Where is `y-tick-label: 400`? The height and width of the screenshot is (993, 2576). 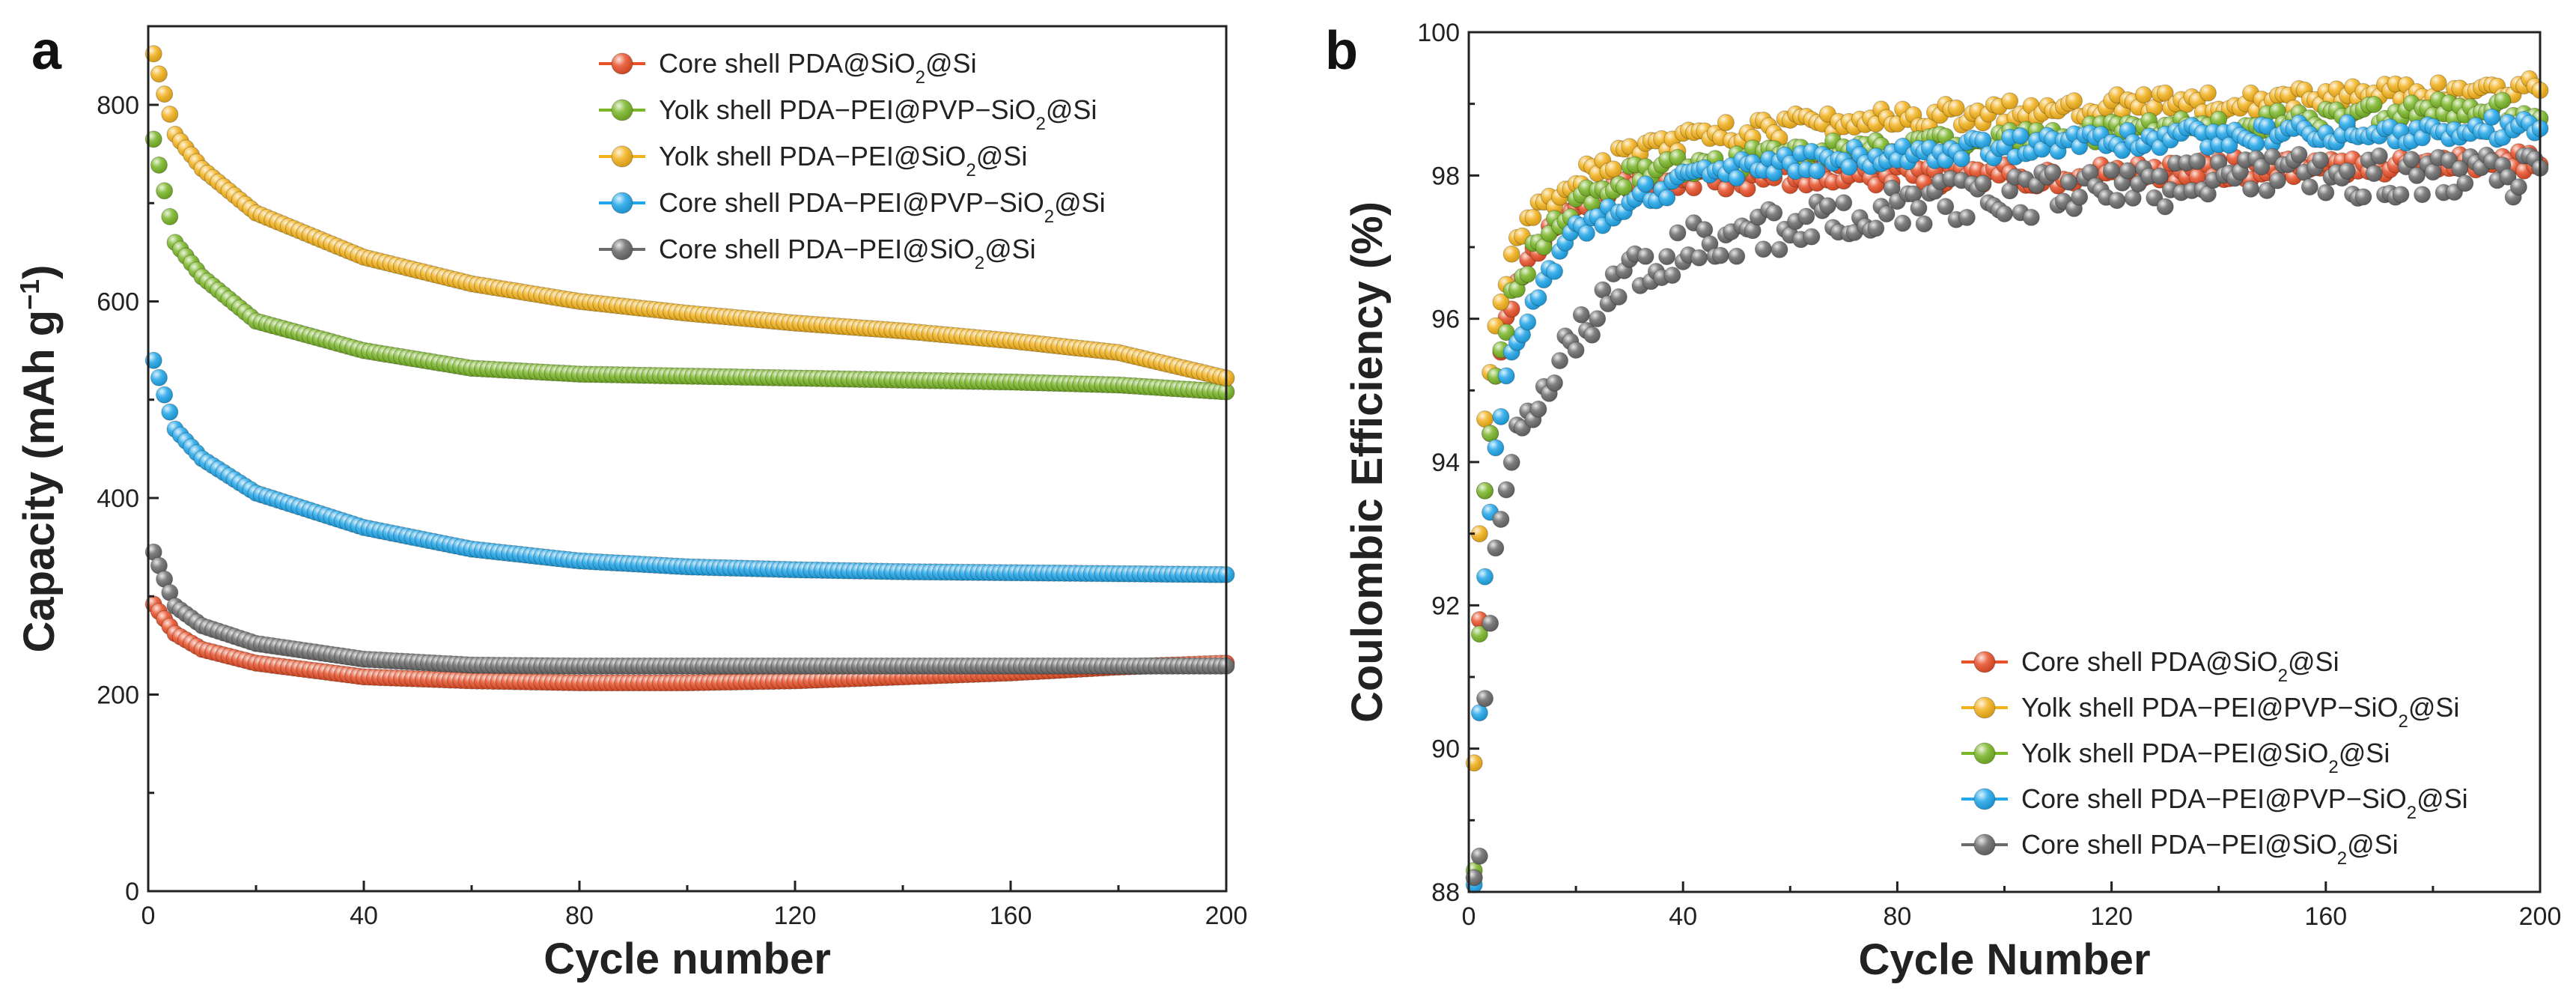
y-tick-label: 400 is located at coordinates (118, 499).